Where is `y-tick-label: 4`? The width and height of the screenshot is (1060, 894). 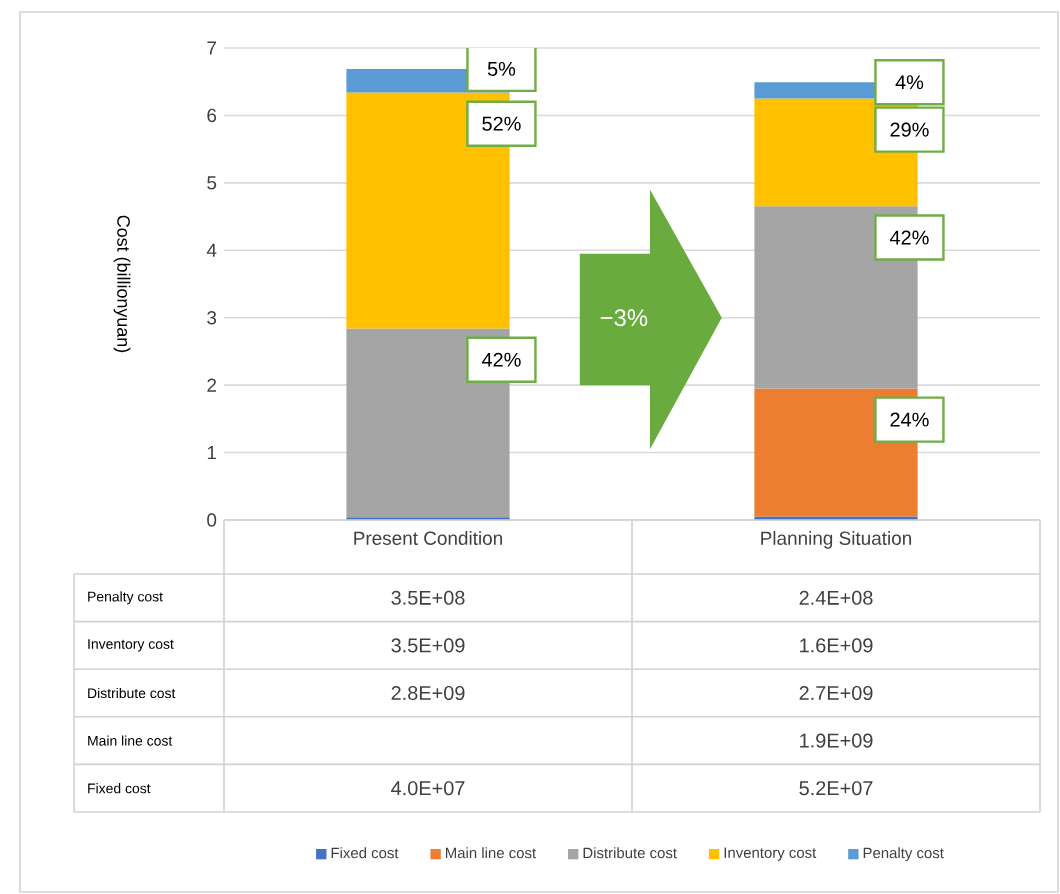 y-tick-label: 4 is located at coordinates (211, 250).